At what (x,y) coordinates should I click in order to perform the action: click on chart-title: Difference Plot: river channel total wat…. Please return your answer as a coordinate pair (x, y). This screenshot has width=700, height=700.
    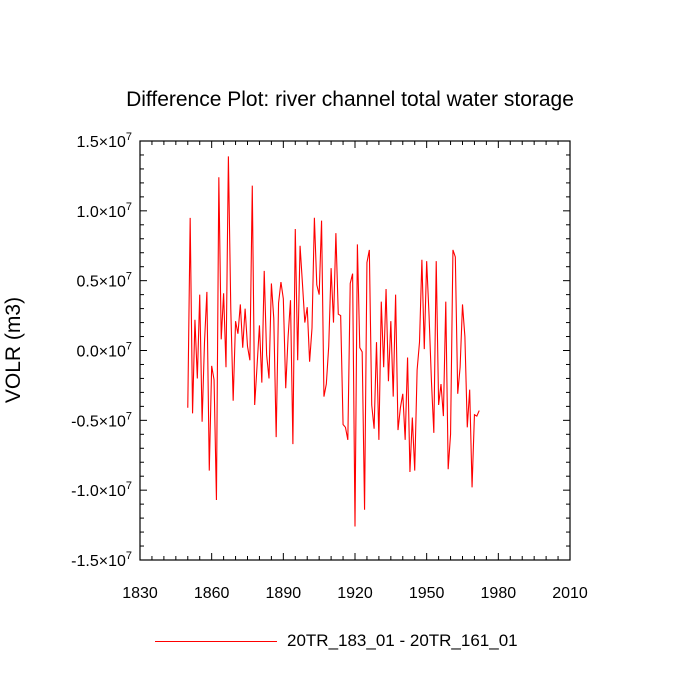
    Looking at the image, I should click on (350, 99).